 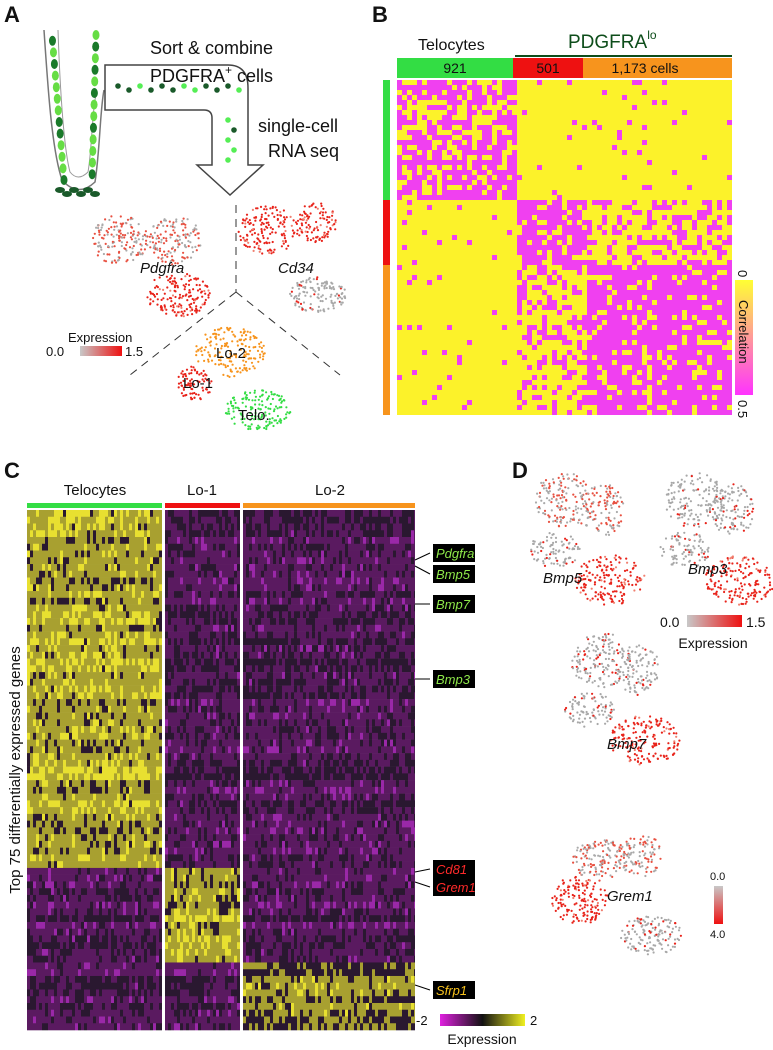 I want to click on gene-label: Pdgfra, so click(x=162, y=268).